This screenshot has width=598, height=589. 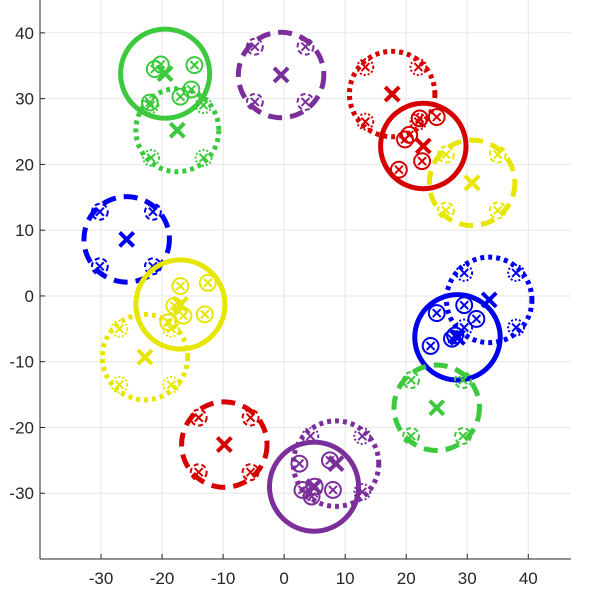 What do you see at coordinates (283, 578) in the screenshot?
I see `x-tick-label: 0` at bounding box center [283, 578].